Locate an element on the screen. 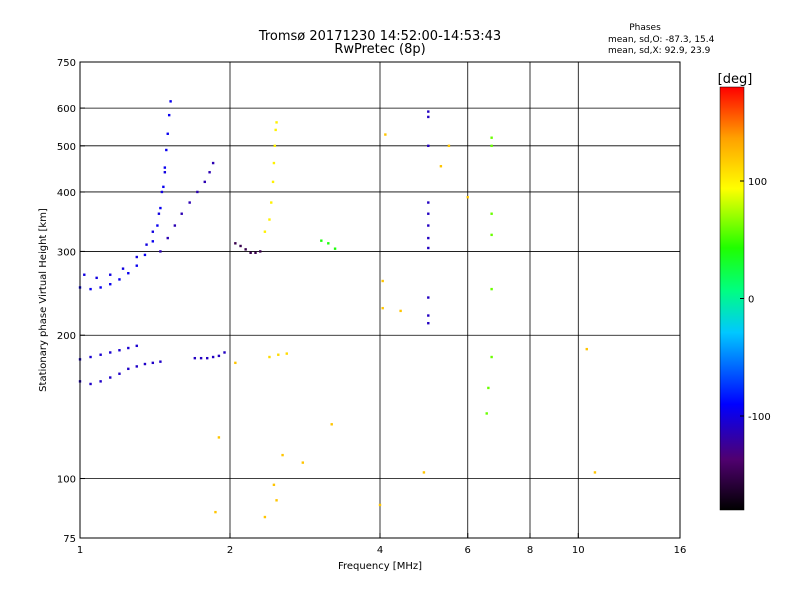 The width and height of the screenshot is (800, 600). phase-stats-o-mode: mean, sd,O: -87.3, 15.4 is located at coordinates (661, 40).